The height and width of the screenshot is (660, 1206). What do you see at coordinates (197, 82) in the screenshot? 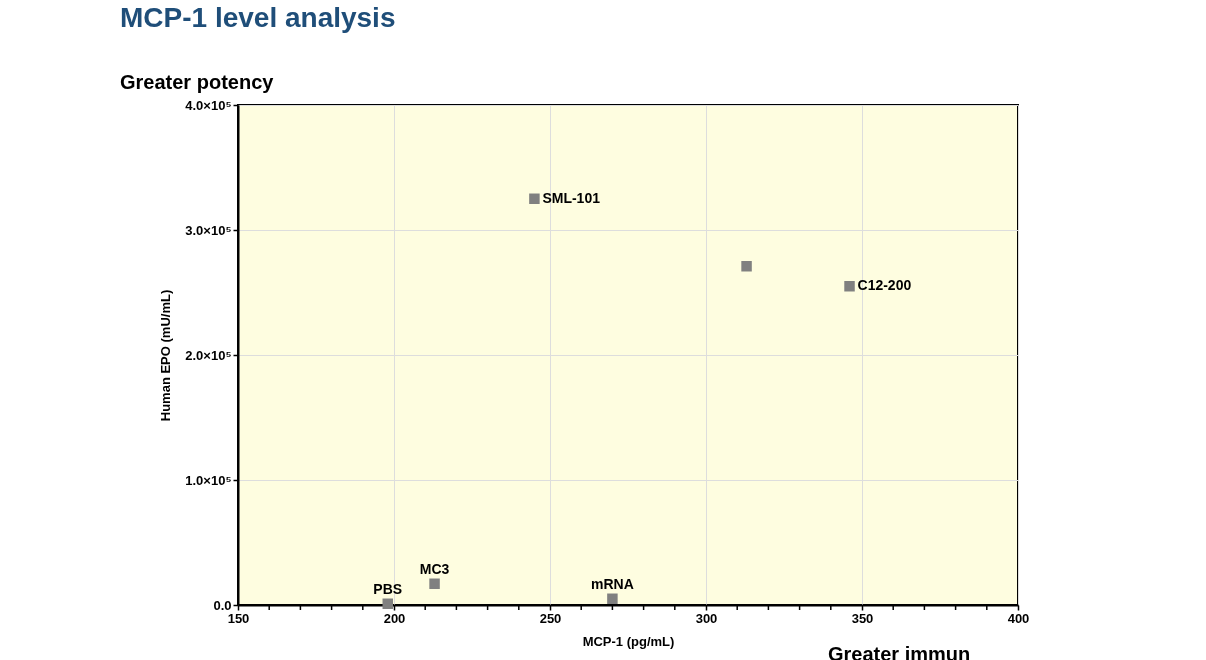
I see `text: Greater potency` at bounding box center [197, 82].